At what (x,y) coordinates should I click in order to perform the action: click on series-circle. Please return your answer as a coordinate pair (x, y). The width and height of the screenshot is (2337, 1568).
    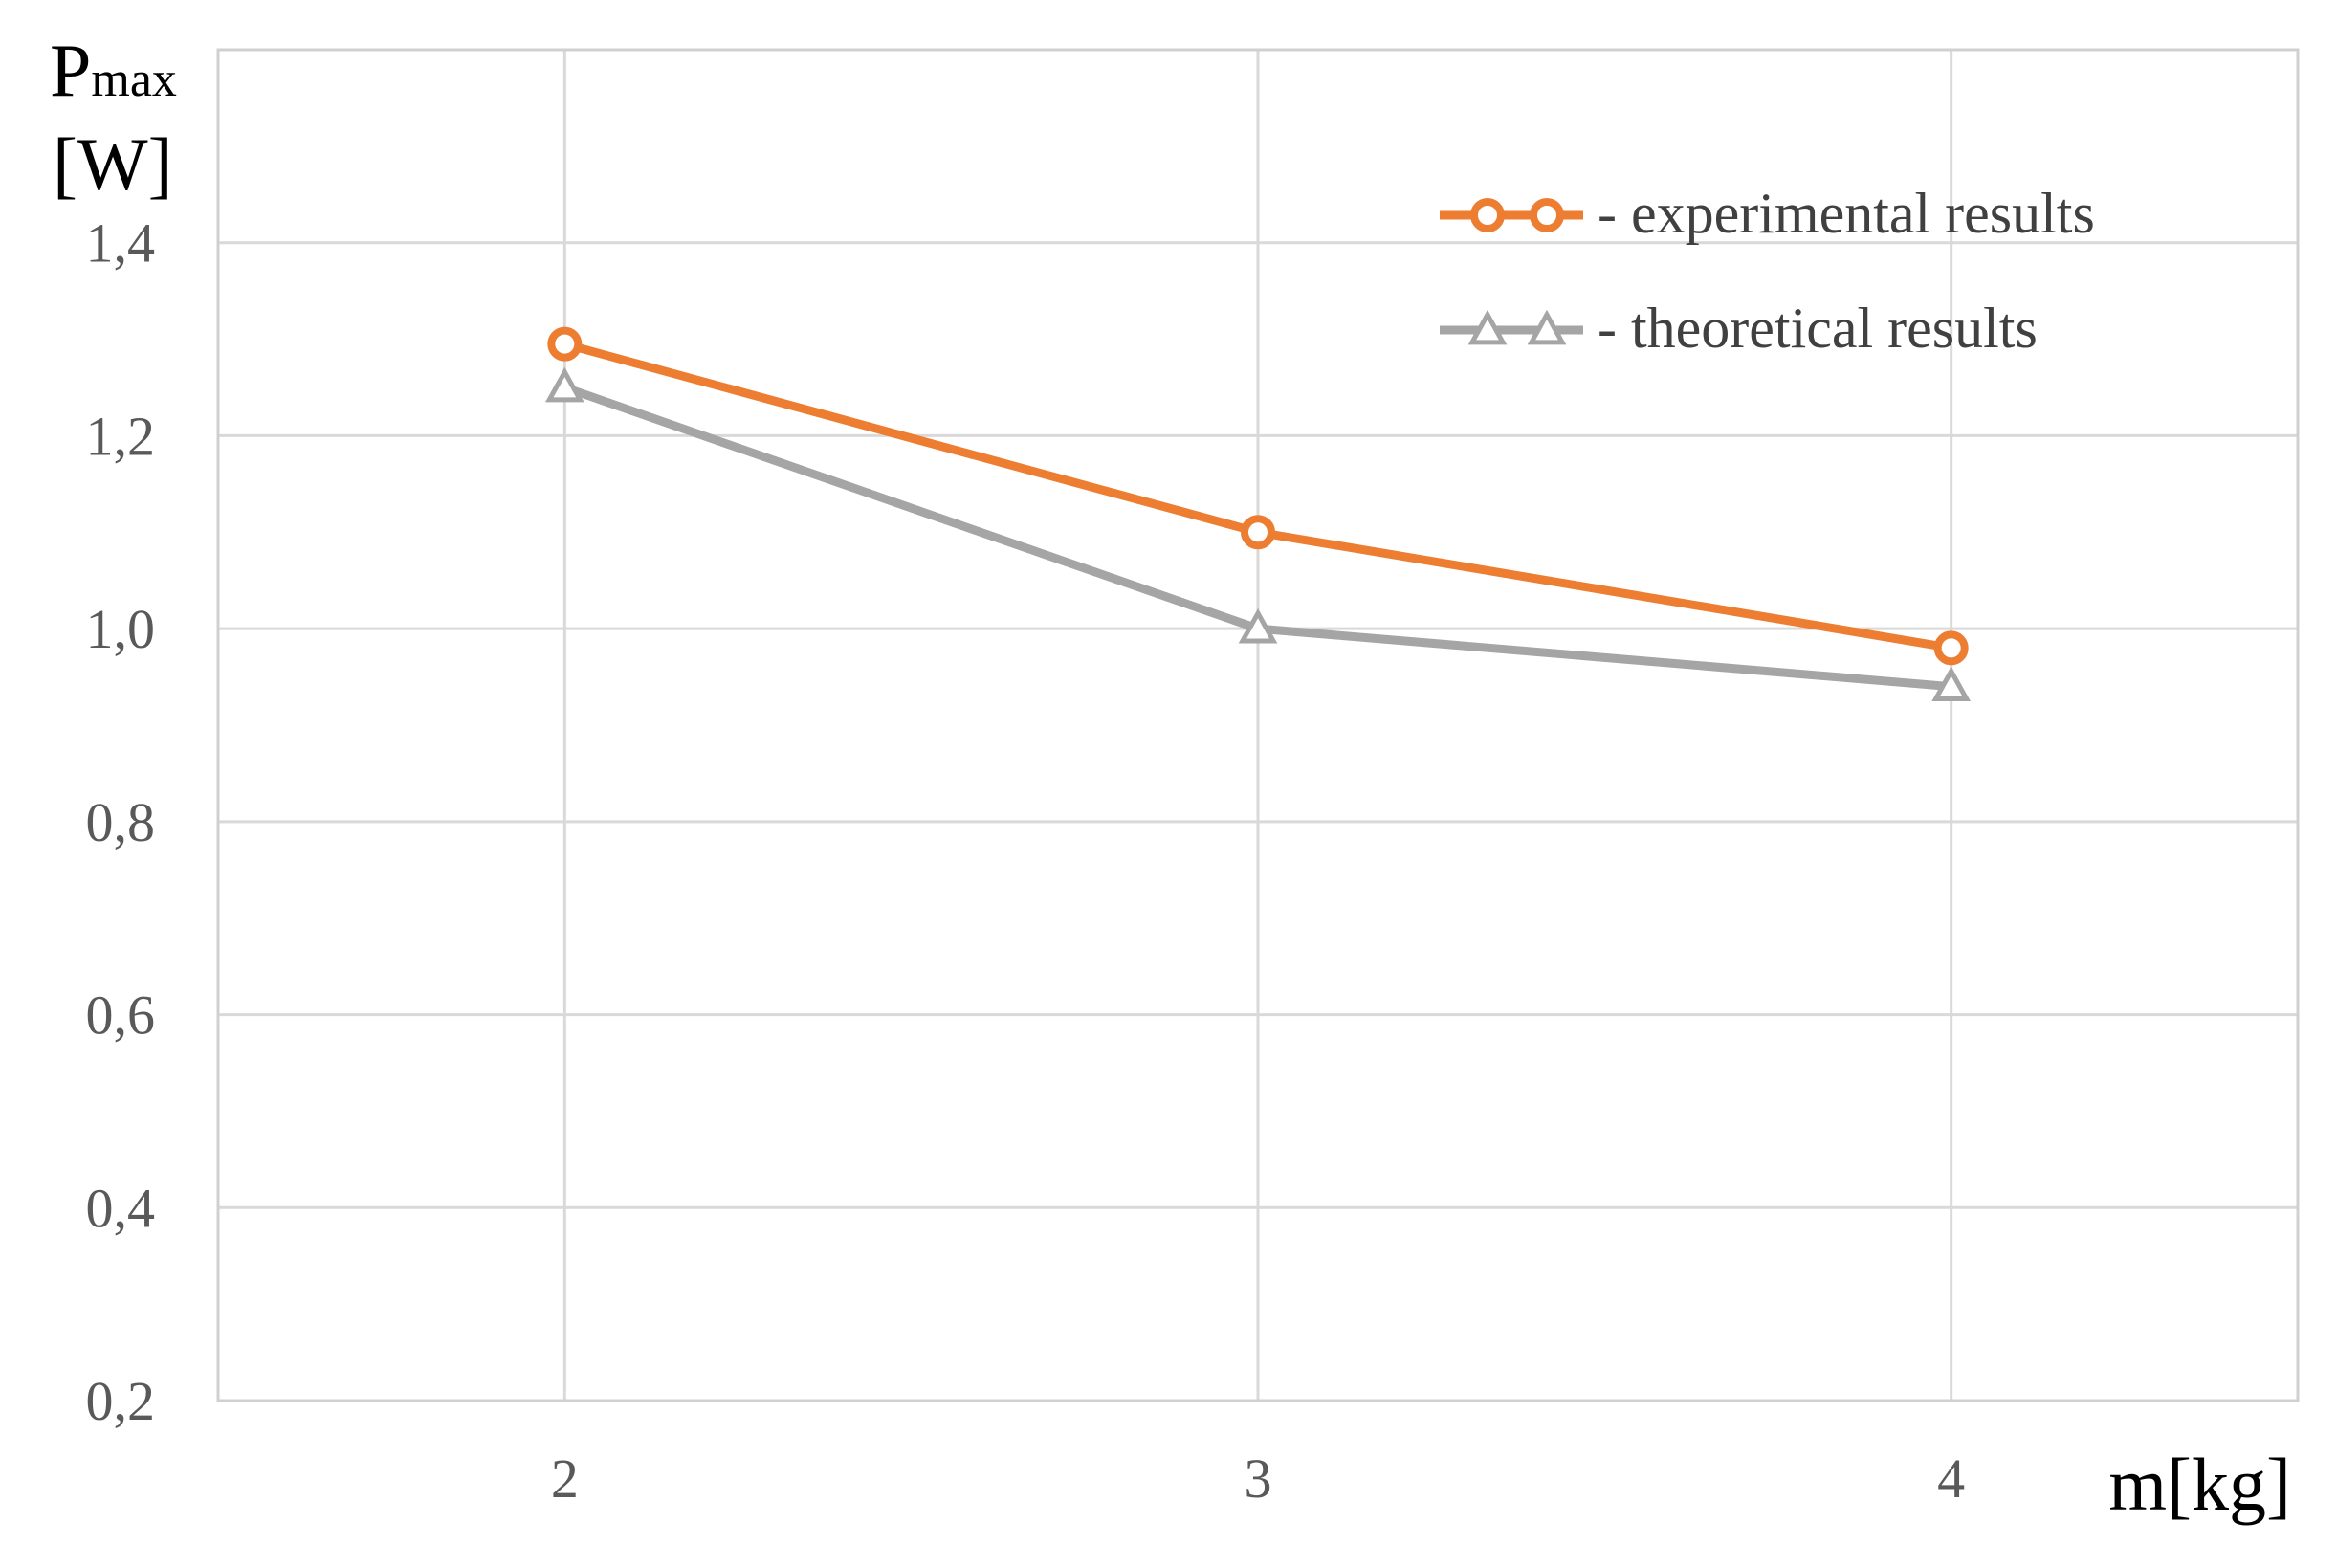
    Looking at the image, I should click on (1258, 496).